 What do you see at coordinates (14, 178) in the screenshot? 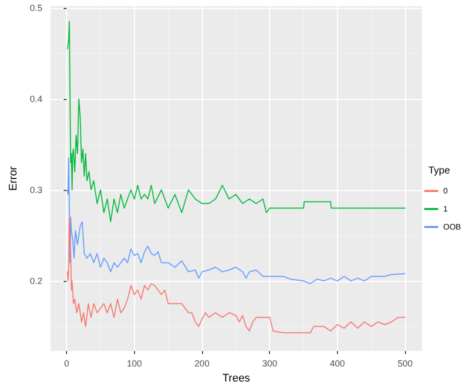
I see `y-axis-title: Error` at bounding box center [14, 178].